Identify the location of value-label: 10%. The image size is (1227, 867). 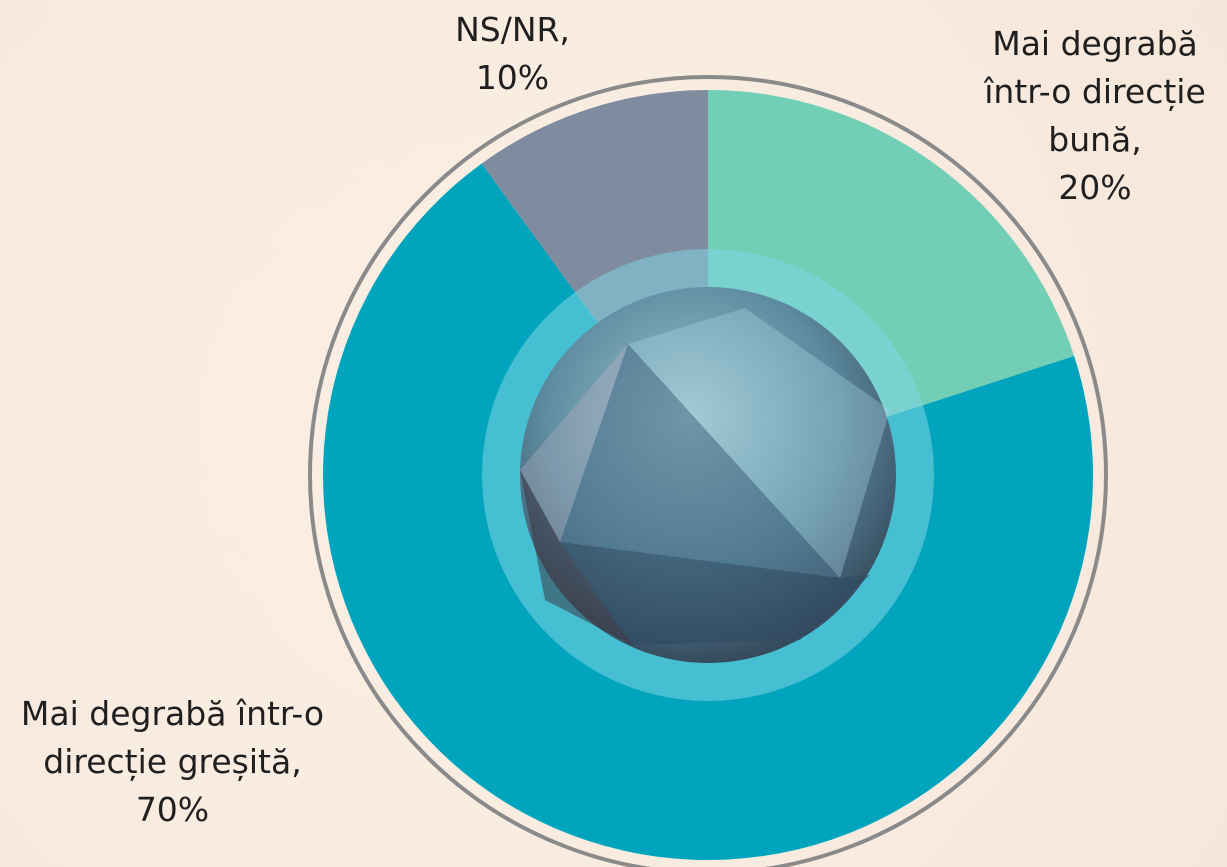
(512, 77).